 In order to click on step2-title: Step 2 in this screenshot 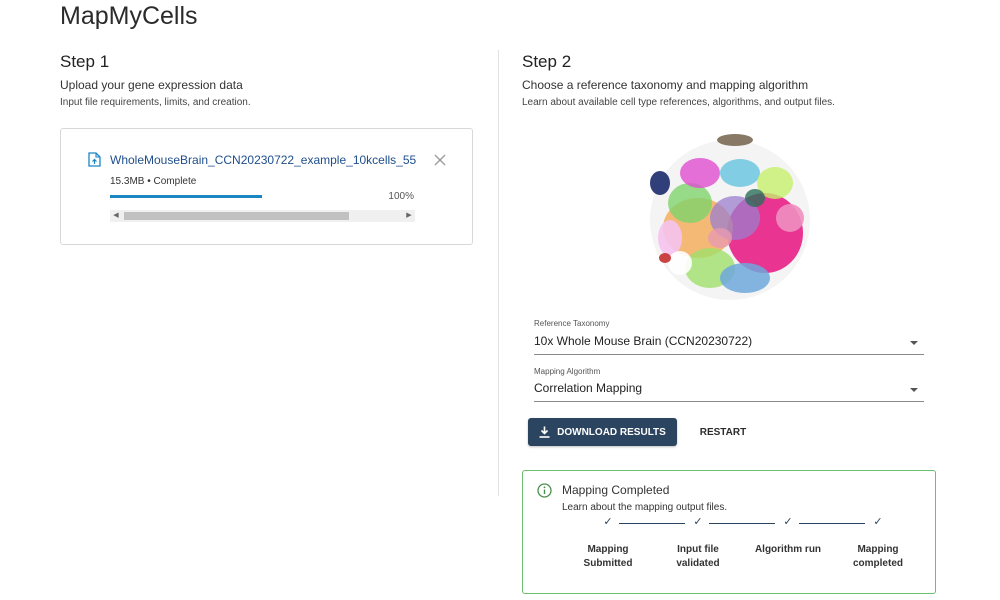, I will do `click(547, 61)`.